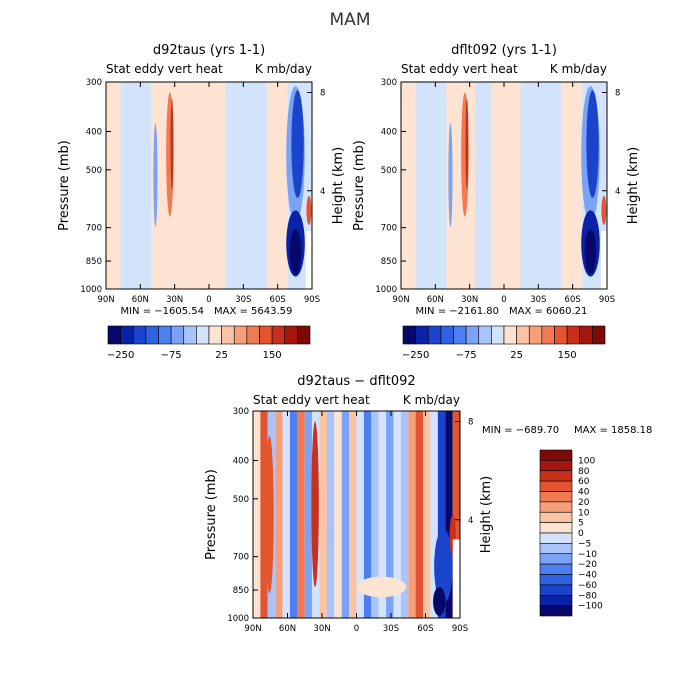 The image size is (700, 700). I want to click on y-tick-label: 500, so click(389, 171).